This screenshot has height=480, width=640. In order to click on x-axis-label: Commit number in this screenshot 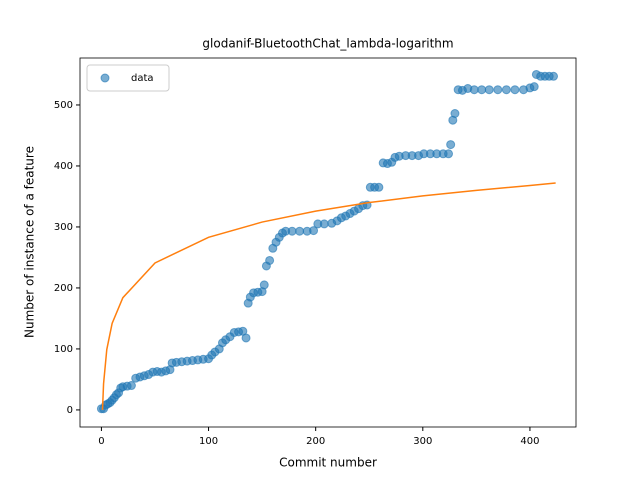, I will do `click(328, 463)`.